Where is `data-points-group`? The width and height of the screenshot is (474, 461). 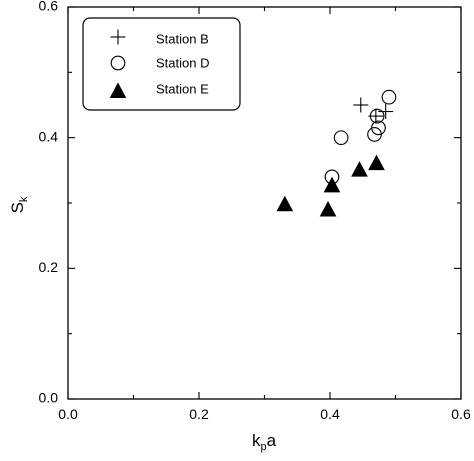 data-points-group is located at coordinates (336, 153).